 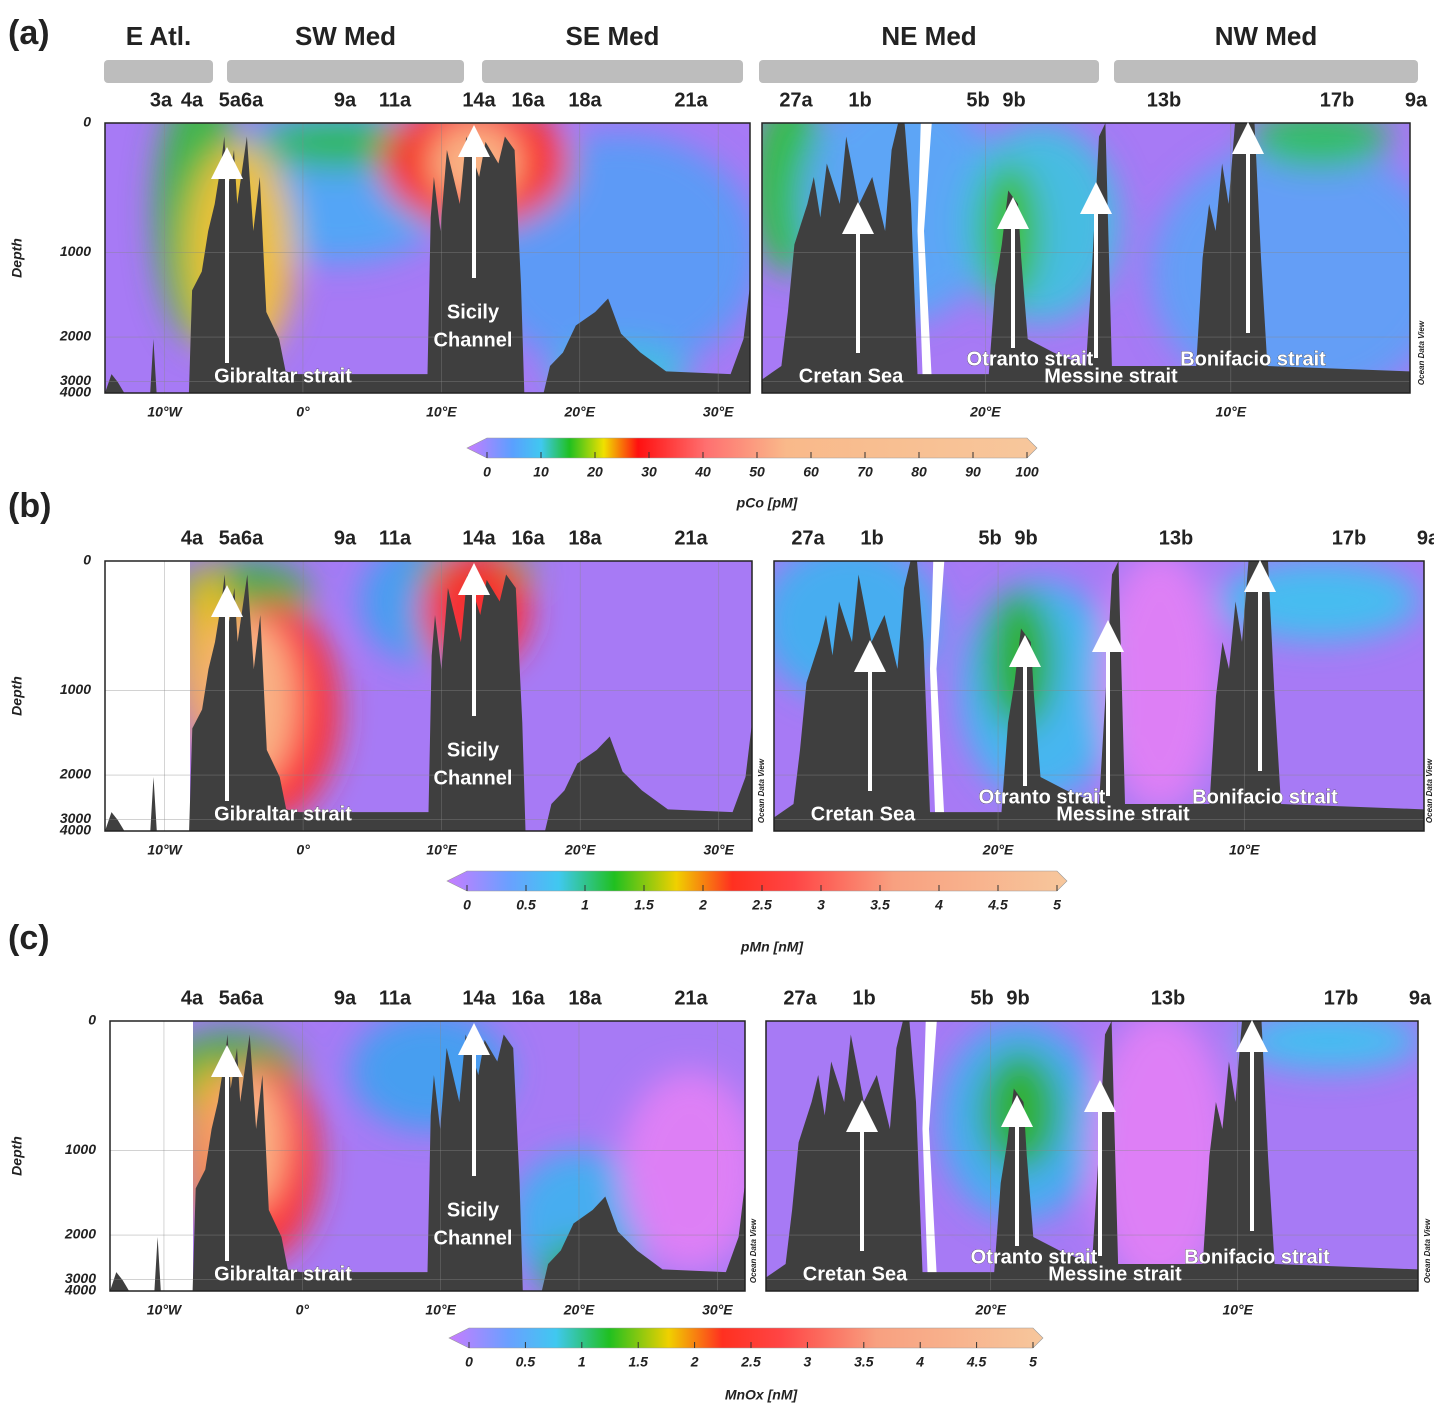 I want to click on colorbar-tick-label: 50, so click(x=757, y=472).